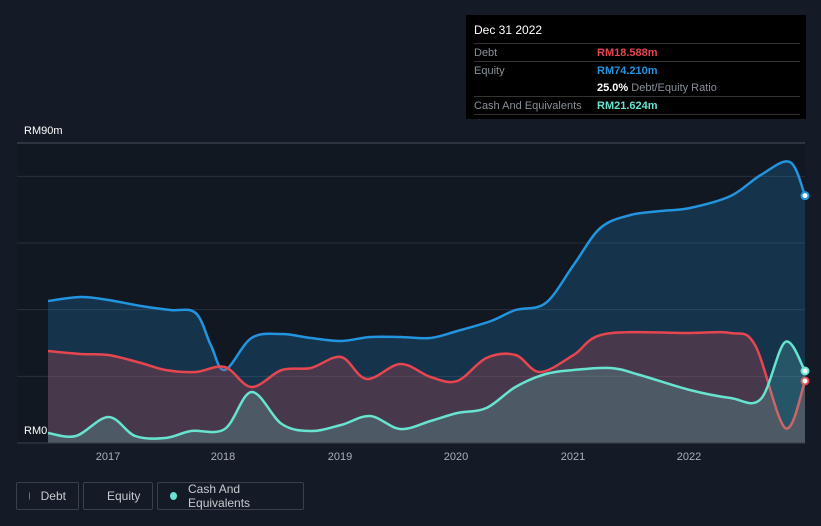 Image resolution: width=821 pixels, height=526 pixels. What do you see at coordinates (528, 105) in the screenshot?
I see `tooltip-cash-label: Cash And Equivalents` at bounding box center [528, 105].